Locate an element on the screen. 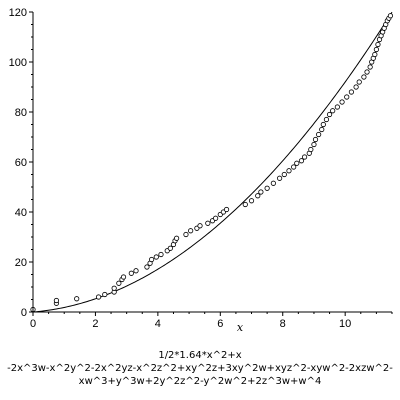  x-tick-label: 4 is located at coordinates (158, 324).